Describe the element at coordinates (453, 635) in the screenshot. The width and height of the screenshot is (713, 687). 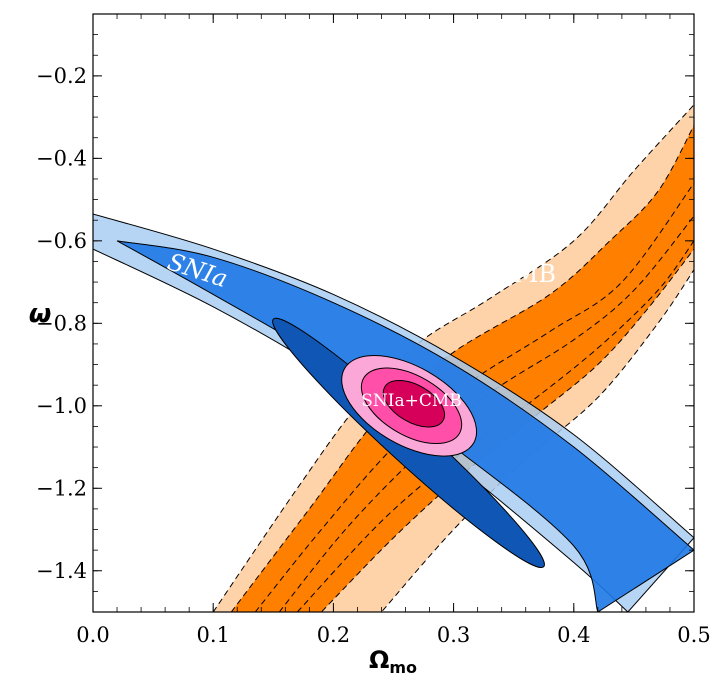
I see `x-tick-label: 0.3` at that location.